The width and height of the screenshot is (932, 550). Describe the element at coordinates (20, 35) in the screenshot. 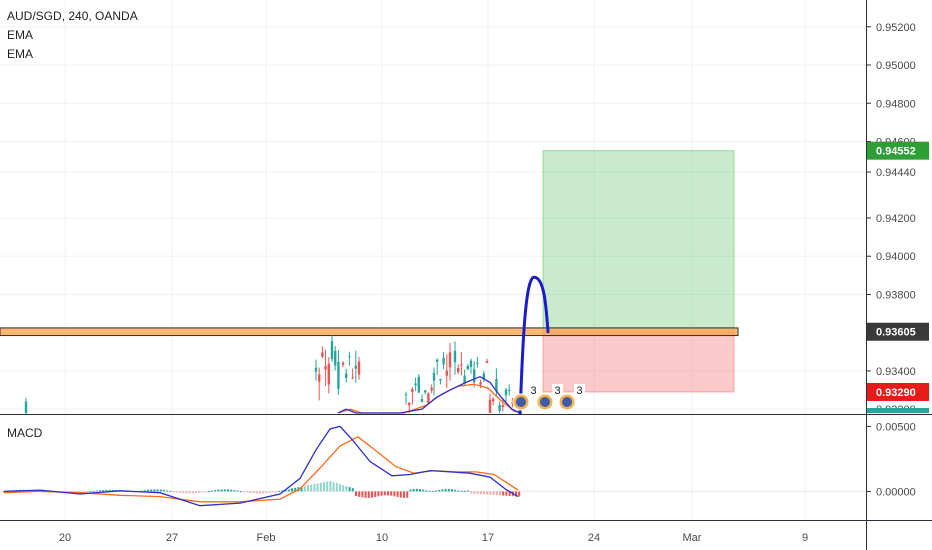

I see `ema-legend-1: EMA` at that location.